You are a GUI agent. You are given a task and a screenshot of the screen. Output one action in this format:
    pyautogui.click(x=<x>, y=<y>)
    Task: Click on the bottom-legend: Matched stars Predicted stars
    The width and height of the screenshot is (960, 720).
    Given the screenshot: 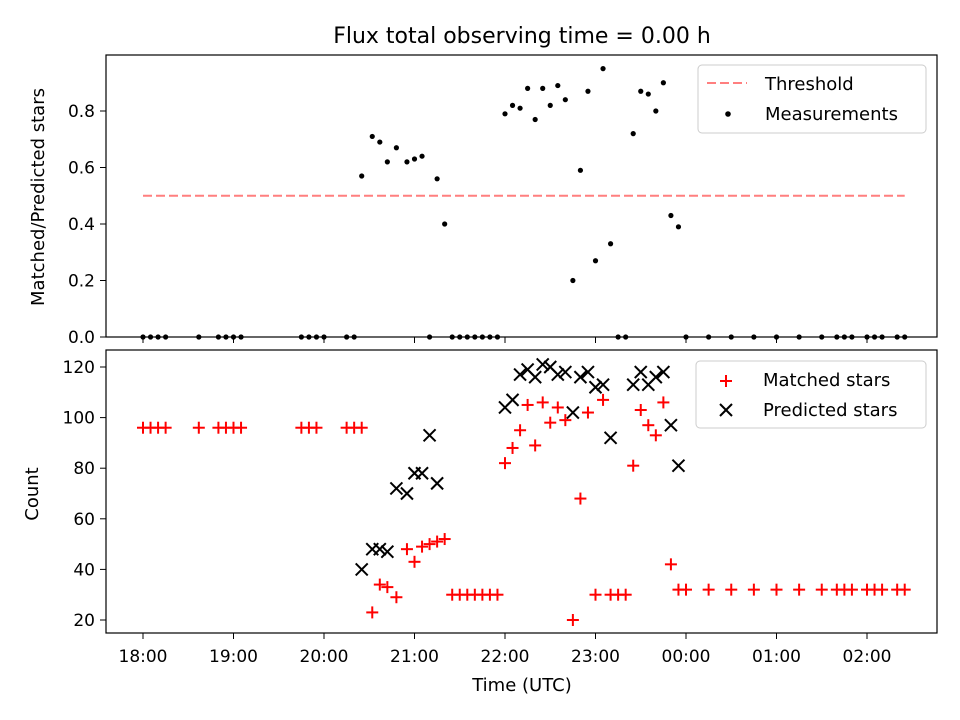 What is the action you would take?
    pyautogui.click(x=811, y=394)
    